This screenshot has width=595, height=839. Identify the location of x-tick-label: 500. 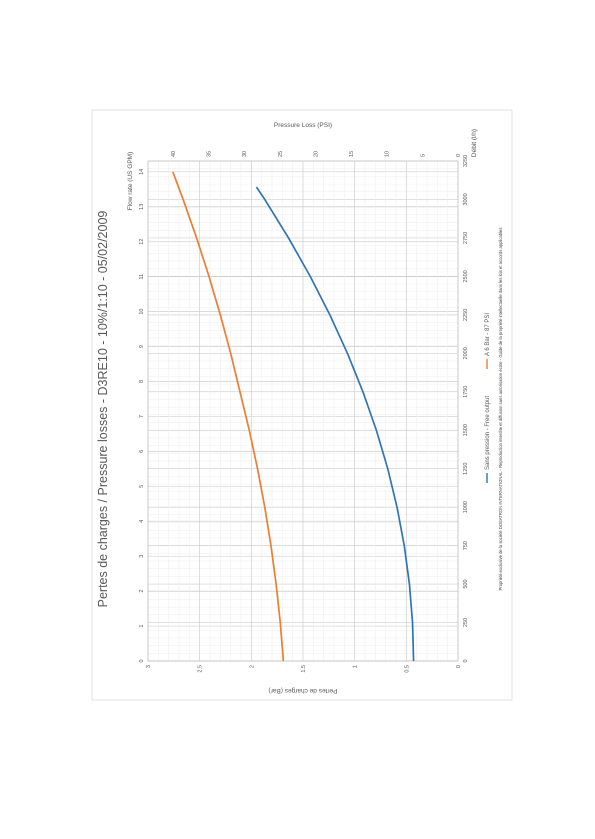
(466, 583).